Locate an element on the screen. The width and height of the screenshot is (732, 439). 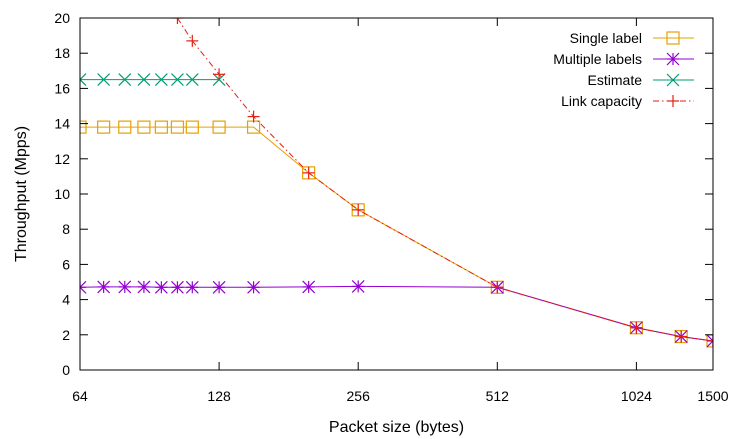
series-estimate is located at coordinates (153, 80).